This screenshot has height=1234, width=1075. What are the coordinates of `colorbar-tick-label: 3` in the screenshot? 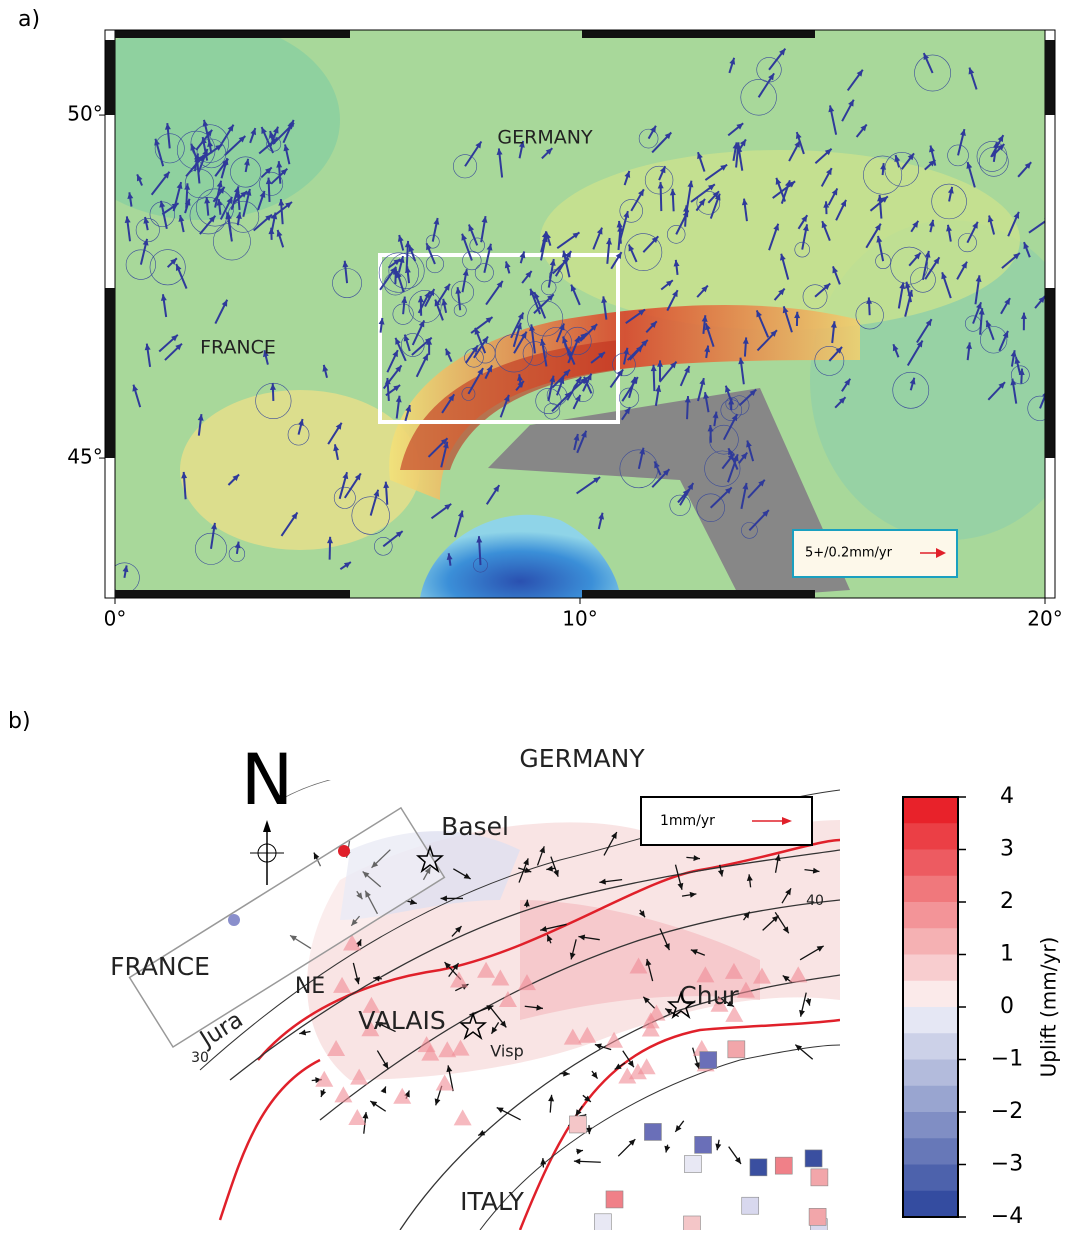 It's located at (1007, 849).